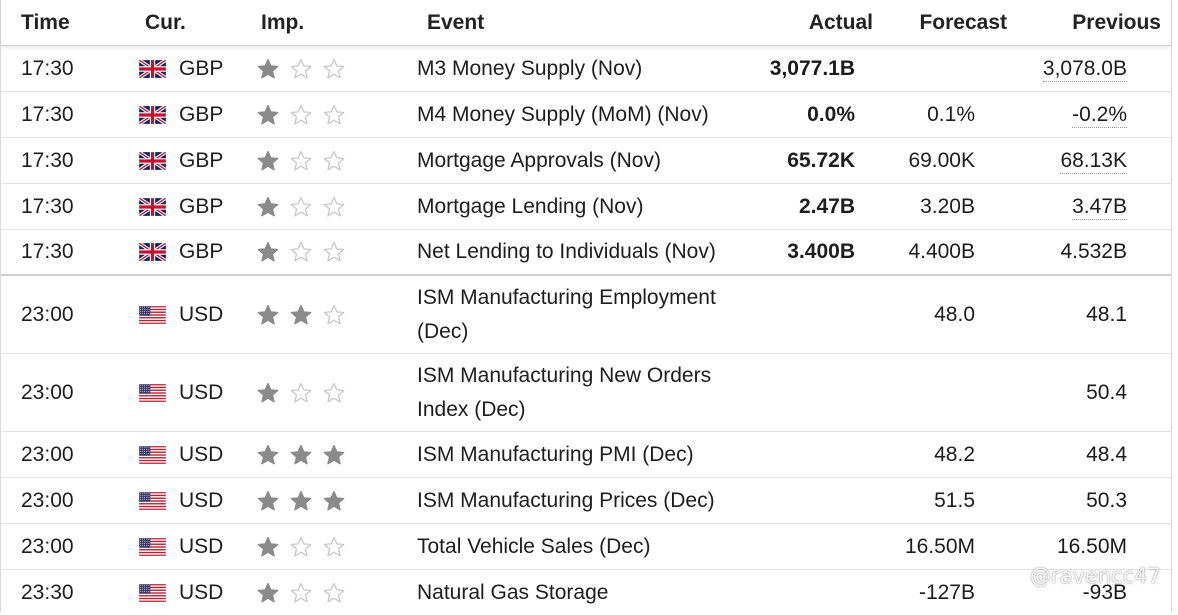 Image resolution: width=1178 pixels, height=615 pixels. What do you see at coordinates (576, 115) in the screenshot?
I see `event-name: M4 Money Supply (MoM) (Nov)` at bounding box center [576, 115].